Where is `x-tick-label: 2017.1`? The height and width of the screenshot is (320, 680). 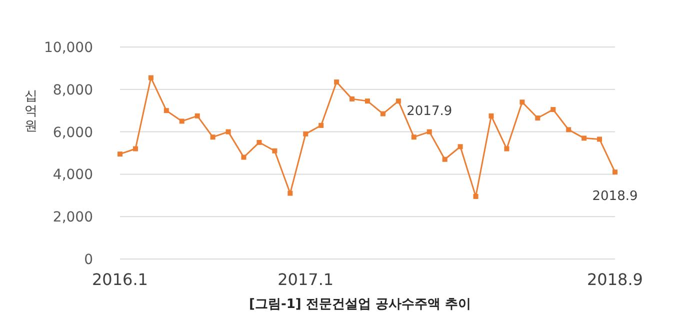
x-tick-label: 2017.1 is located at coordinates (306, 279).